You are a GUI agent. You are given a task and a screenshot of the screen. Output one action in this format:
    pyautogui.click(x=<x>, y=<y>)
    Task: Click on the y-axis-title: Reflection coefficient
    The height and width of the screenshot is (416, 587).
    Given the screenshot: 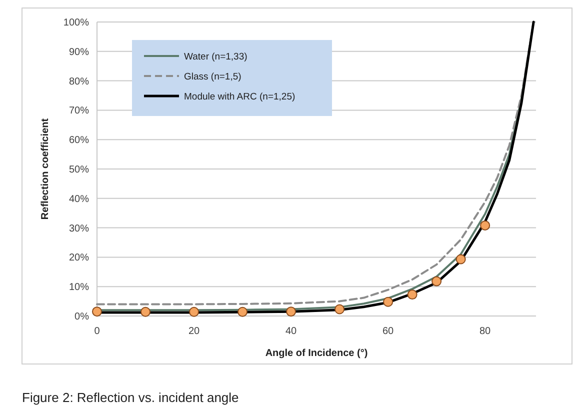 What is the action you would take?
    pyautogui.click(x=45, y=169)
    